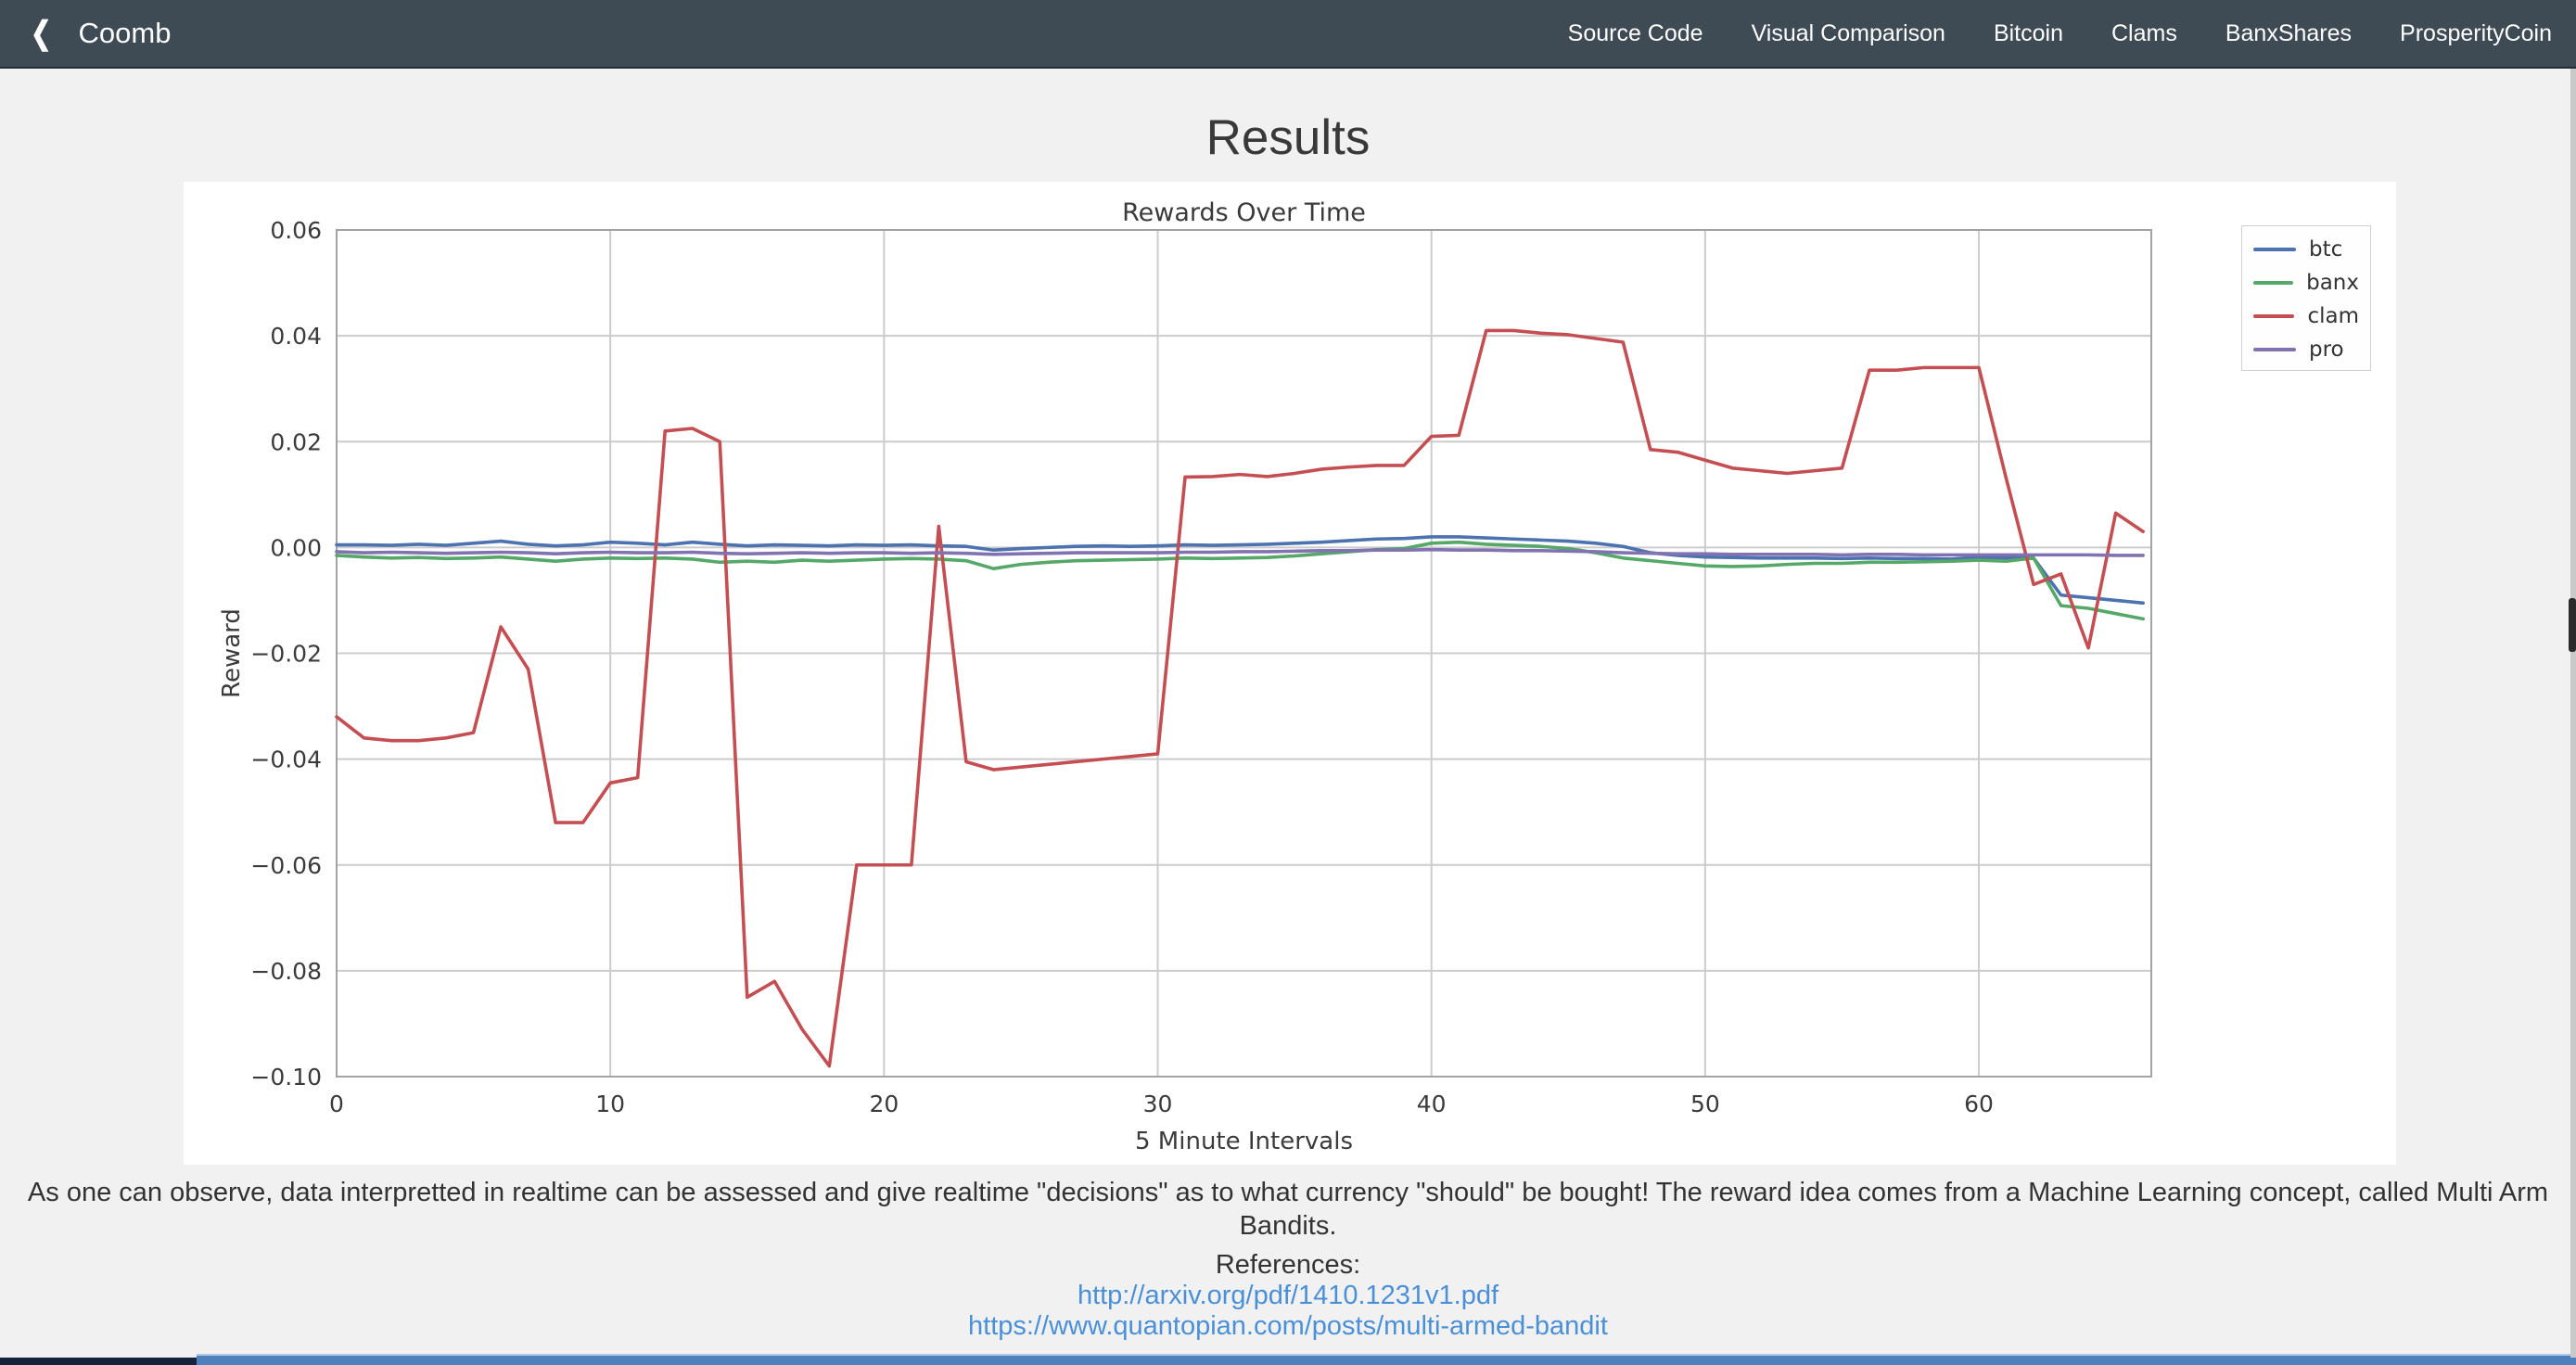 The image size is (2576, 1365). I want to click on y-tick-label: −0.04, so click(286, 759).